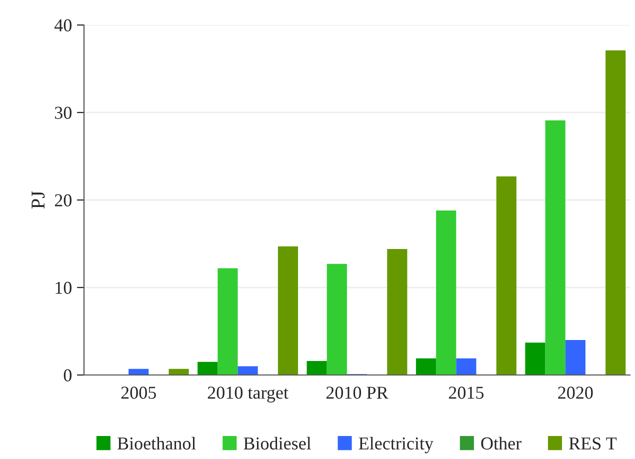  What do you see at coordinates (575, 392) in the screenshot?
I see `x-tick-label: 2020` at bounding box center [575, 392].